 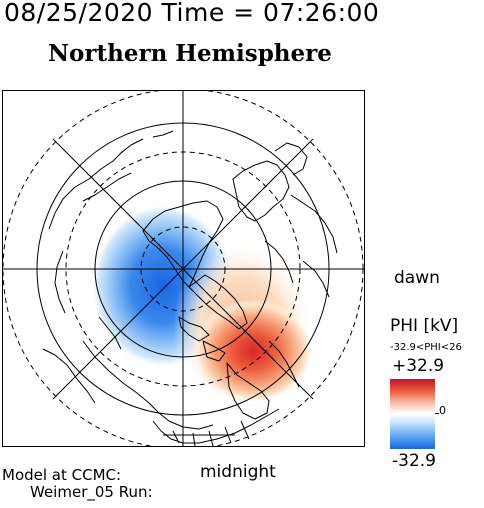 I want to click on colorbar, so click(x=412, y=414).